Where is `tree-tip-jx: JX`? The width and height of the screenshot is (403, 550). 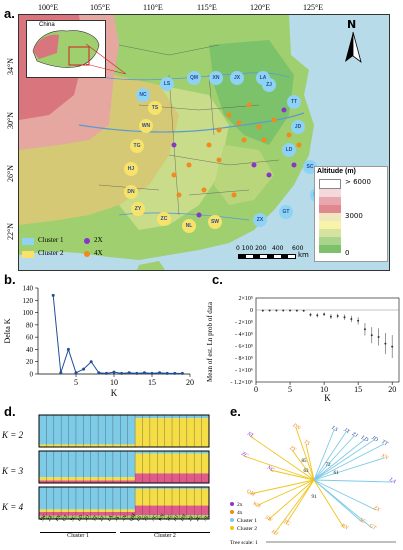
tree-tip-jx: JX is located at coordinates (346, 431).